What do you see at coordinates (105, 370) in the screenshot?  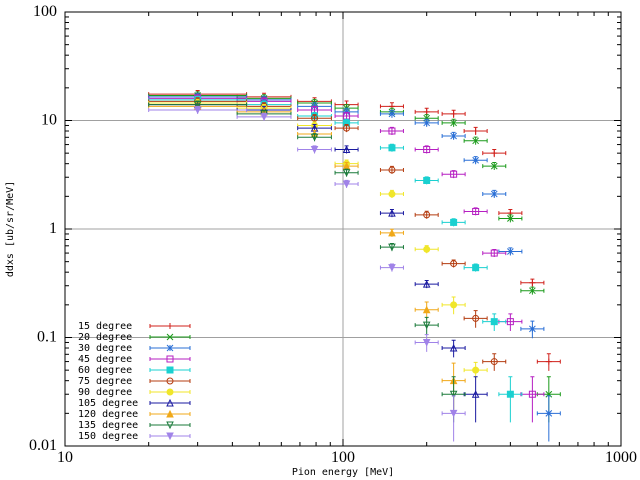 I see `legend-label: 60 degree` at bounding box center [105, 370].